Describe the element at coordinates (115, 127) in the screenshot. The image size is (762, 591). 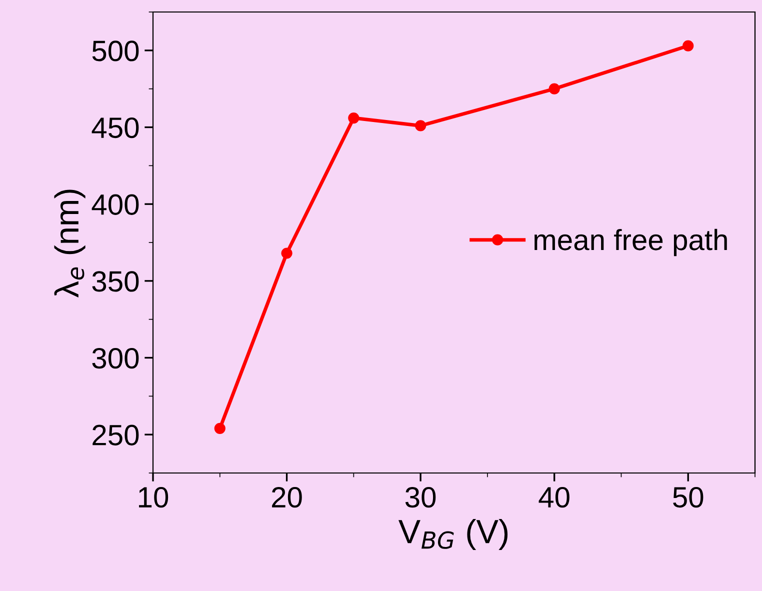
I see `y-tick-label: 450` at that location.